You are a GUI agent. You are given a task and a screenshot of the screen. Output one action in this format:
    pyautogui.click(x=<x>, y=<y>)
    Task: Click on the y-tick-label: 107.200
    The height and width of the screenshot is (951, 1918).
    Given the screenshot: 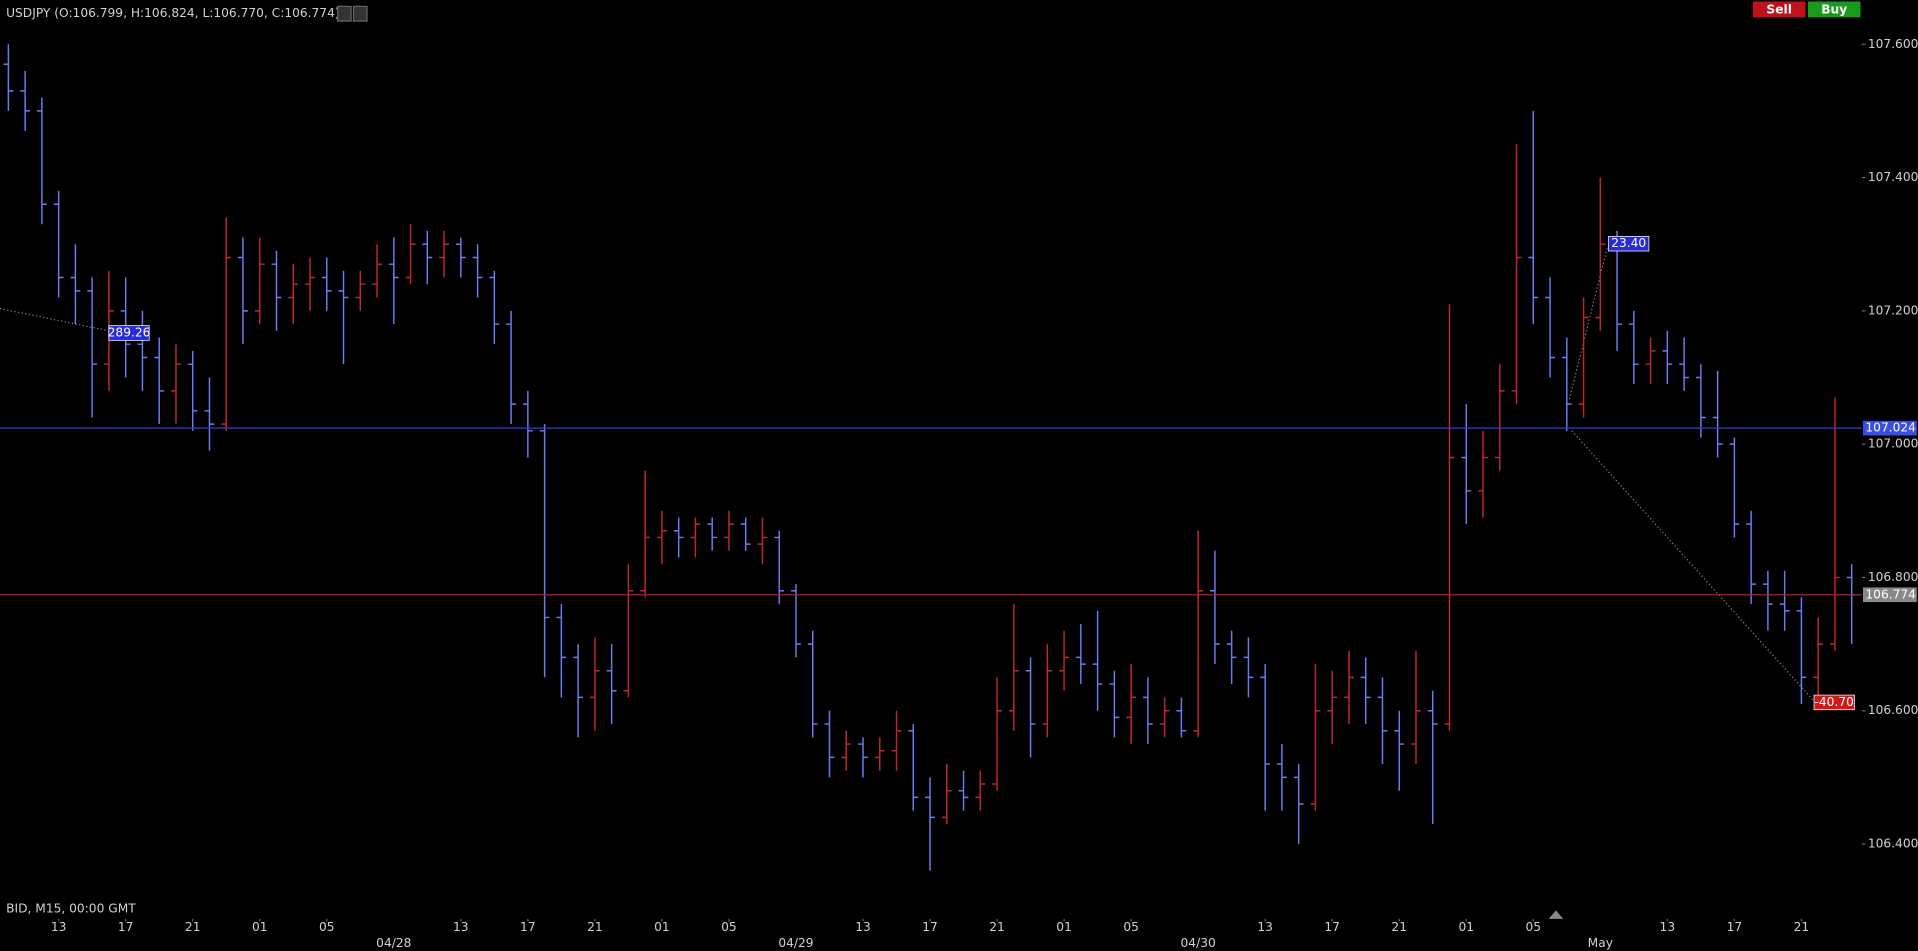 What is the action you would take?
    pyautogui.click(x=1893, y=310)
    